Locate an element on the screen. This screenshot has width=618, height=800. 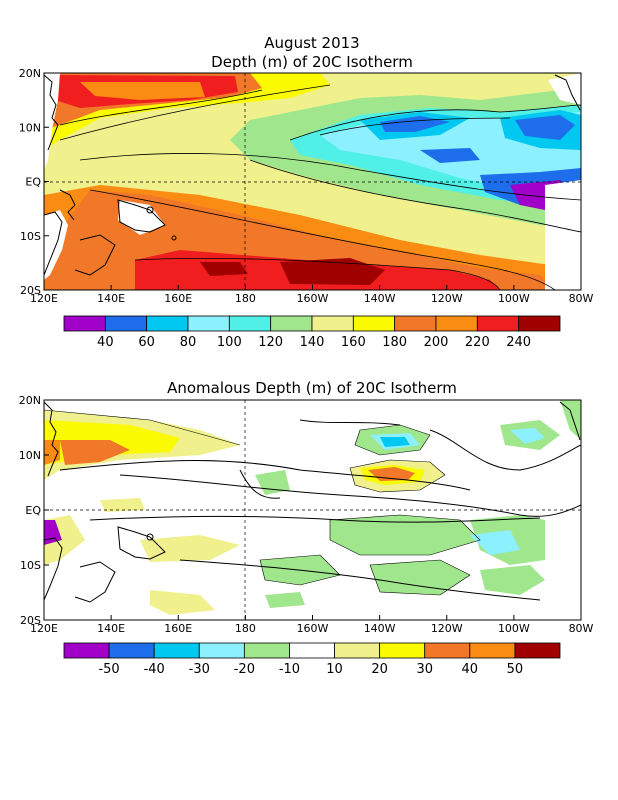
colorbar-label: -40 is located at coordinates (154, 669).